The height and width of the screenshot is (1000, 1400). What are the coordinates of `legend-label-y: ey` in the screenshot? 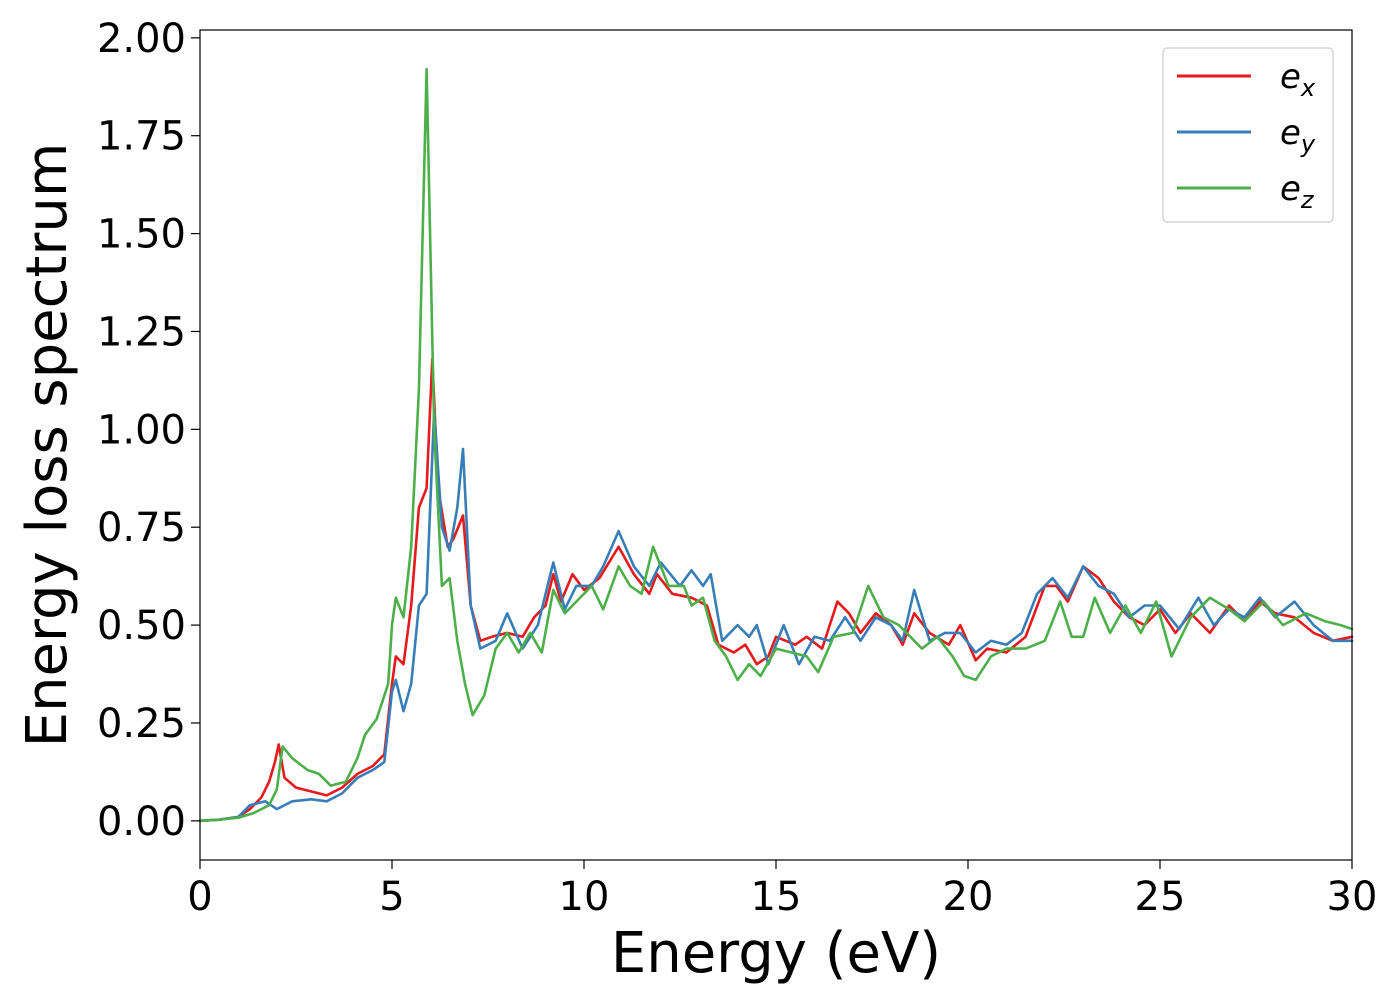 It's located at (1298, 135).